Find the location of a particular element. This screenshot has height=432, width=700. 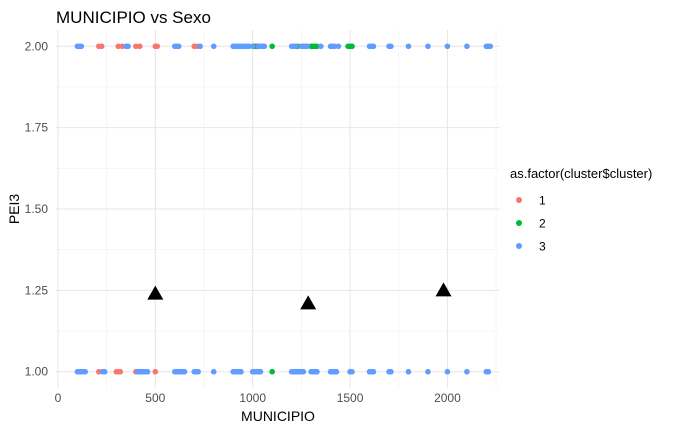

x-tick-label: 0 is located at coordinates (58, 398).